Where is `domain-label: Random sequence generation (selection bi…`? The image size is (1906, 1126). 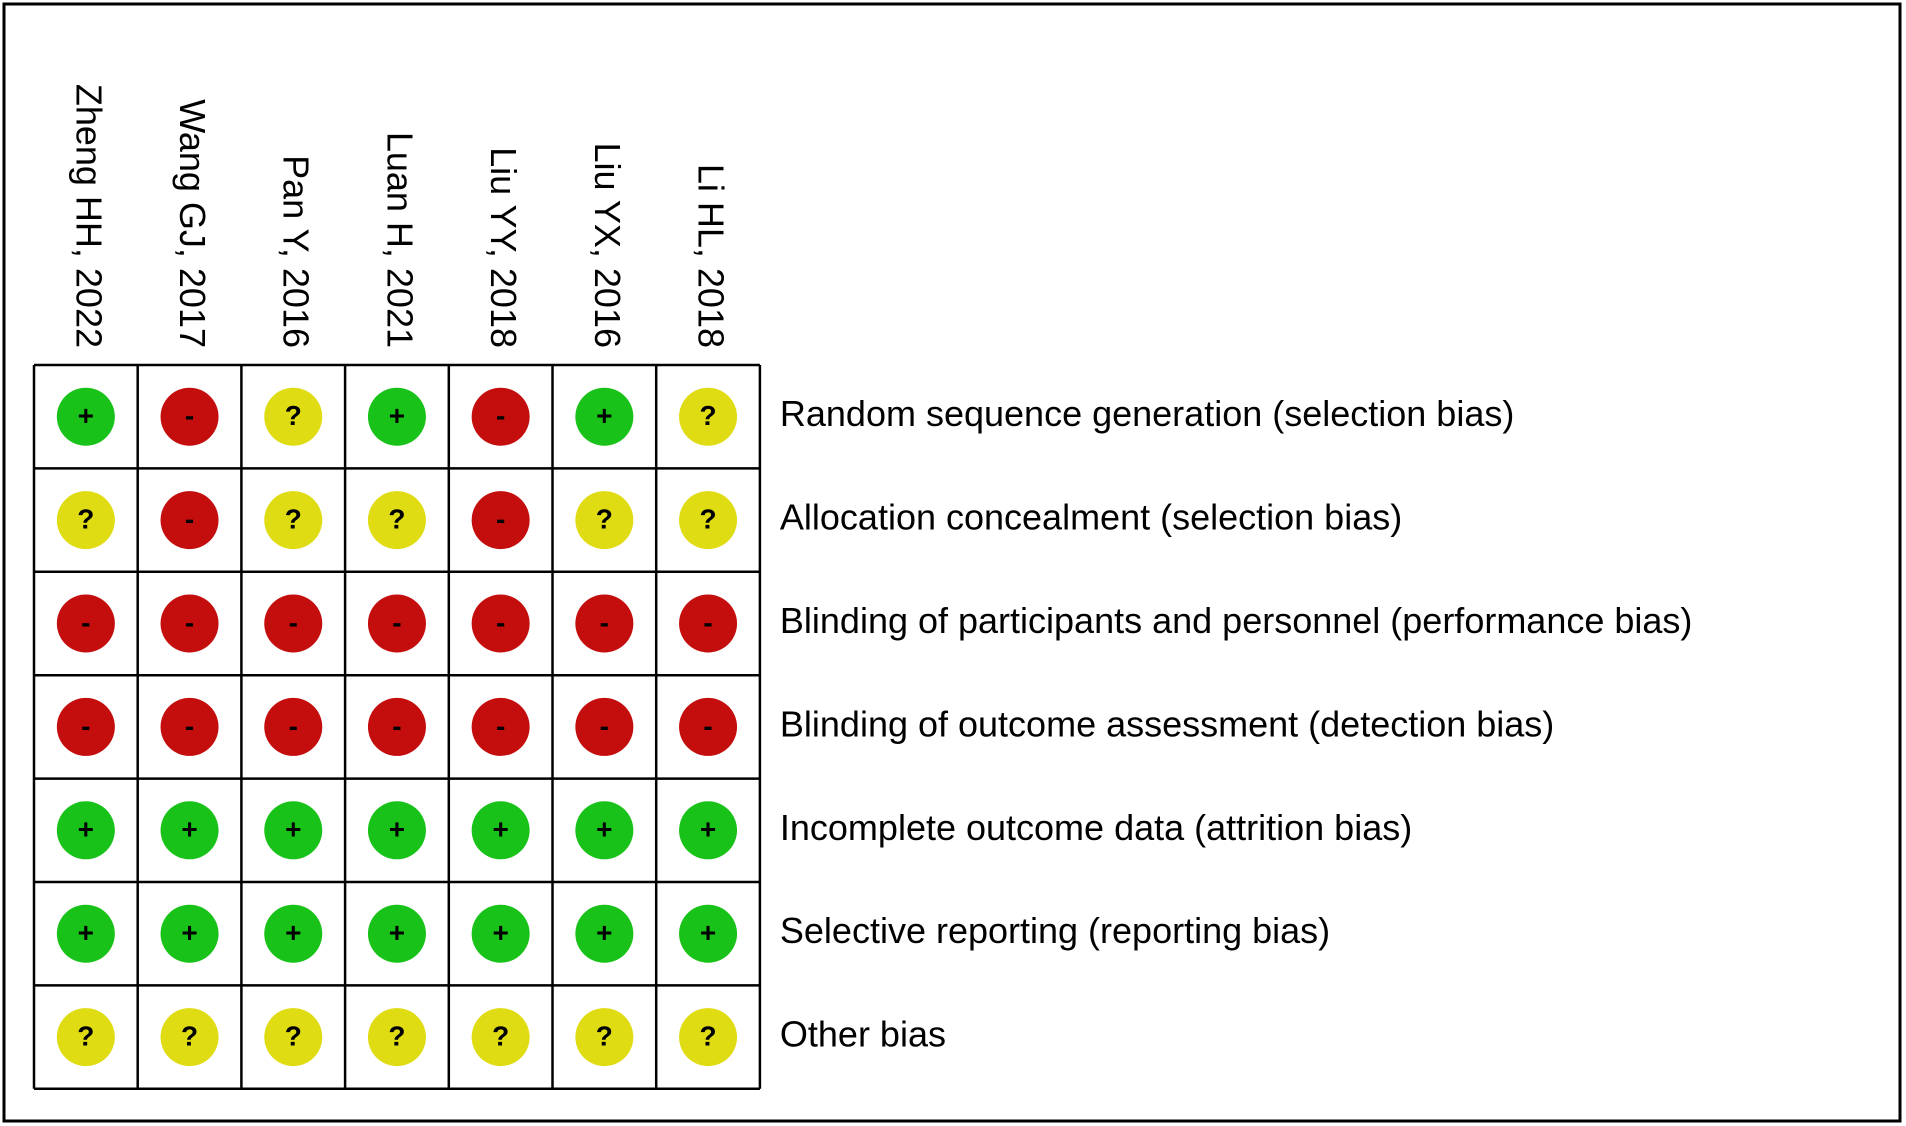 domain-label: Random sequence generation (selection bi… is located at coordinates (1147, 413).